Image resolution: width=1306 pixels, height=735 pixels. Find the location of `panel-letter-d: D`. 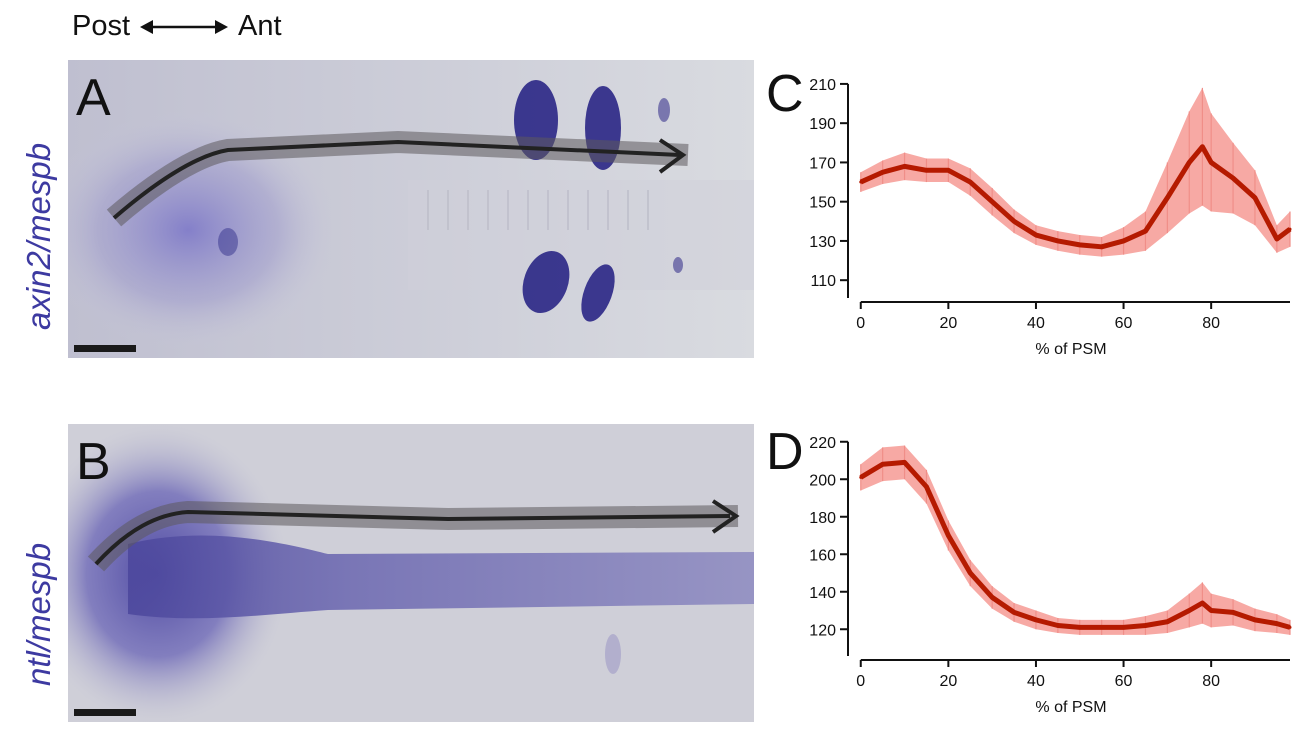

panel-letter-d: D is located at coordinates (785, 452).